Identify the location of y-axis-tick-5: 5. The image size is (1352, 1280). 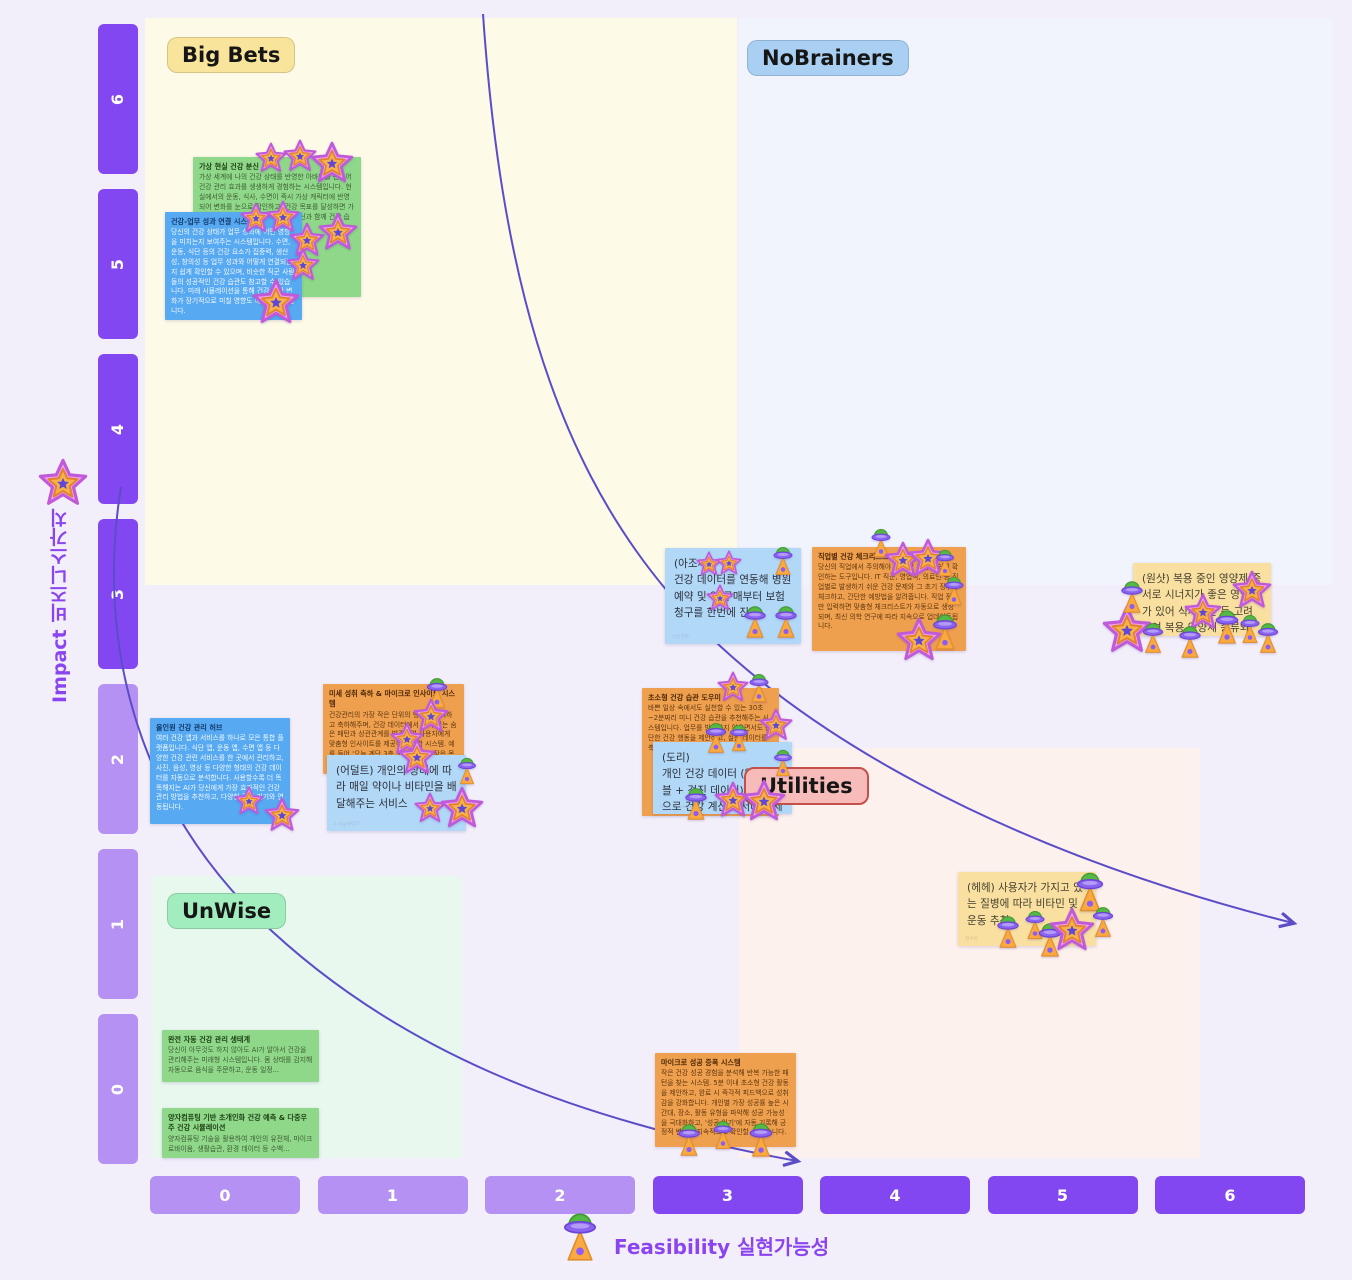
(118, 264).